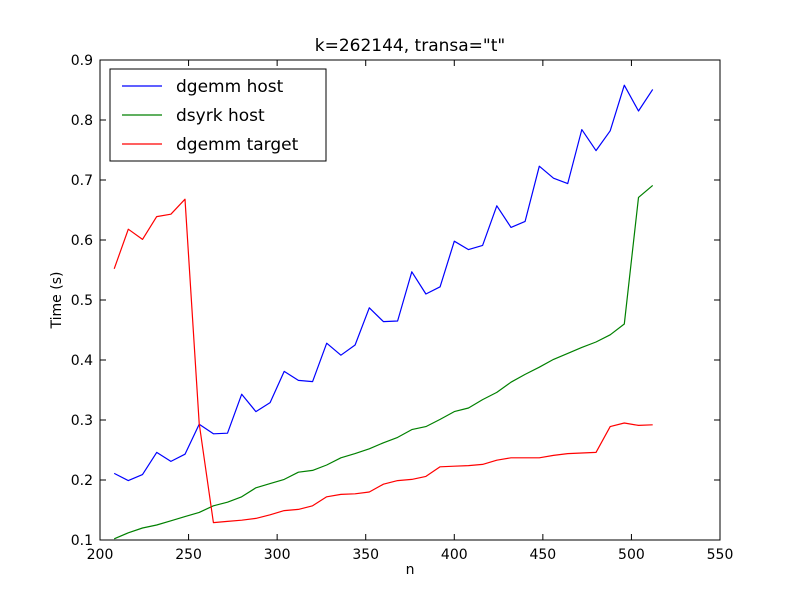  I want to click on legend-label-2: dgemm target, so click(237, 145).